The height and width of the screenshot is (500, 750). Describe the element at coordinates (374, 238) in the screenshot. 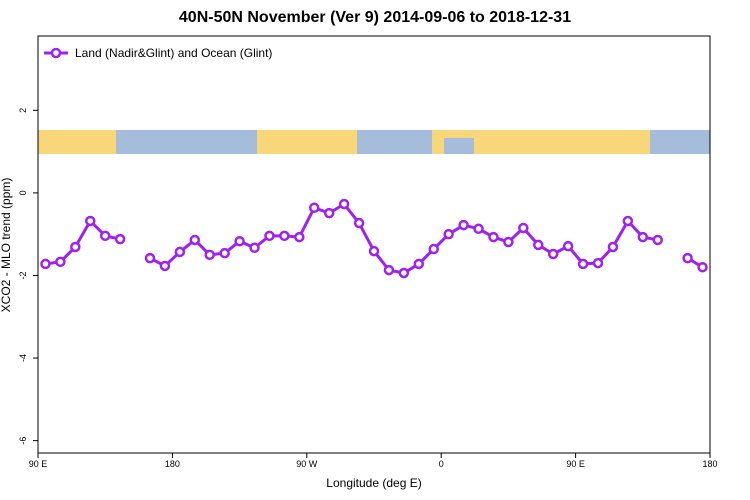

I see `series-line` at that location.